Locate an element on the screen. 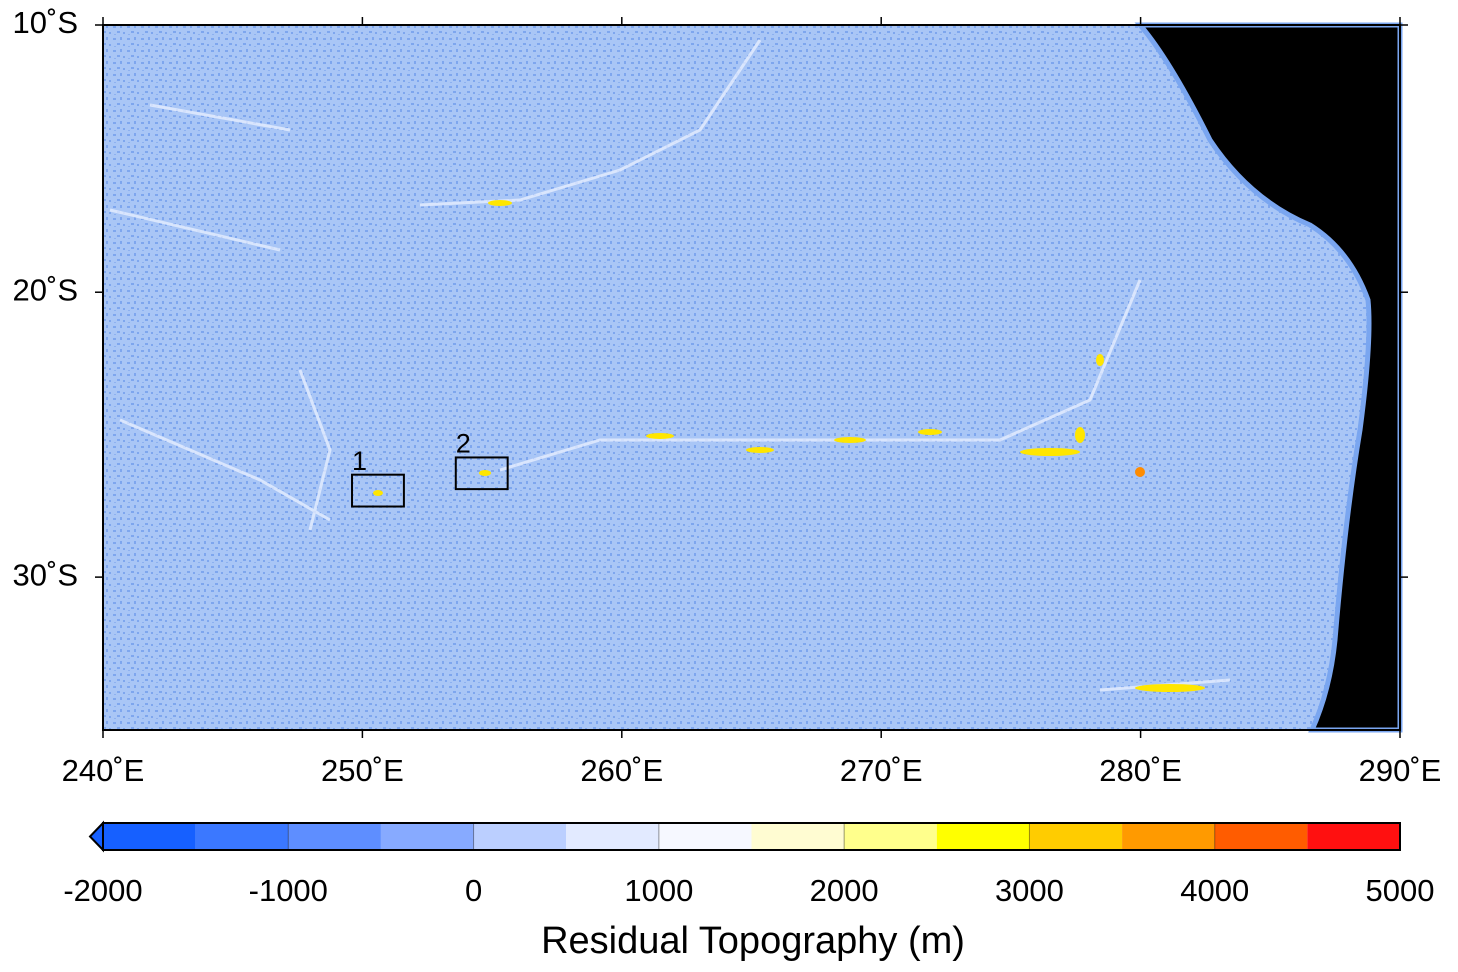 The height and width of the screenshot is (972, 1458). x-tick-label: 280˚E is located at coordinates (1140, 770).